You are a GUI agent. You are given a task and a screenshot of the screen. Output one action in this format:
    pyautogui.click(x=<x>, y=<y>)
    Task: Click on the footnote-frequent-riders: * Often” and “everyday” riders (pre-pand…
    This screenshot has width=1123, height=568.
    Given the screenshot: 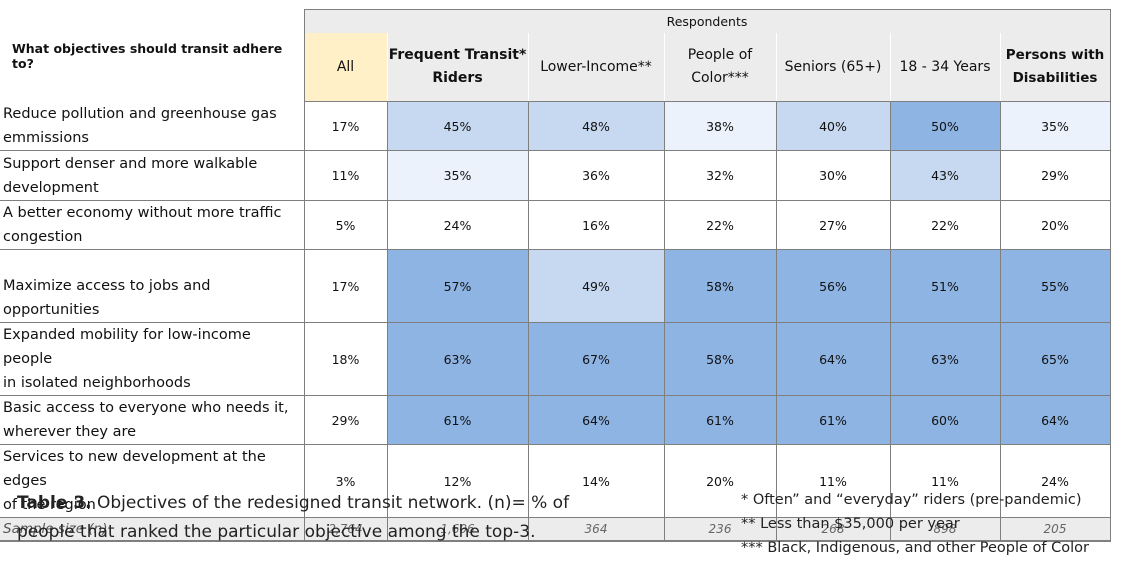 What is the action you would take?
    pyautogui.click(x=911, y=500)
    